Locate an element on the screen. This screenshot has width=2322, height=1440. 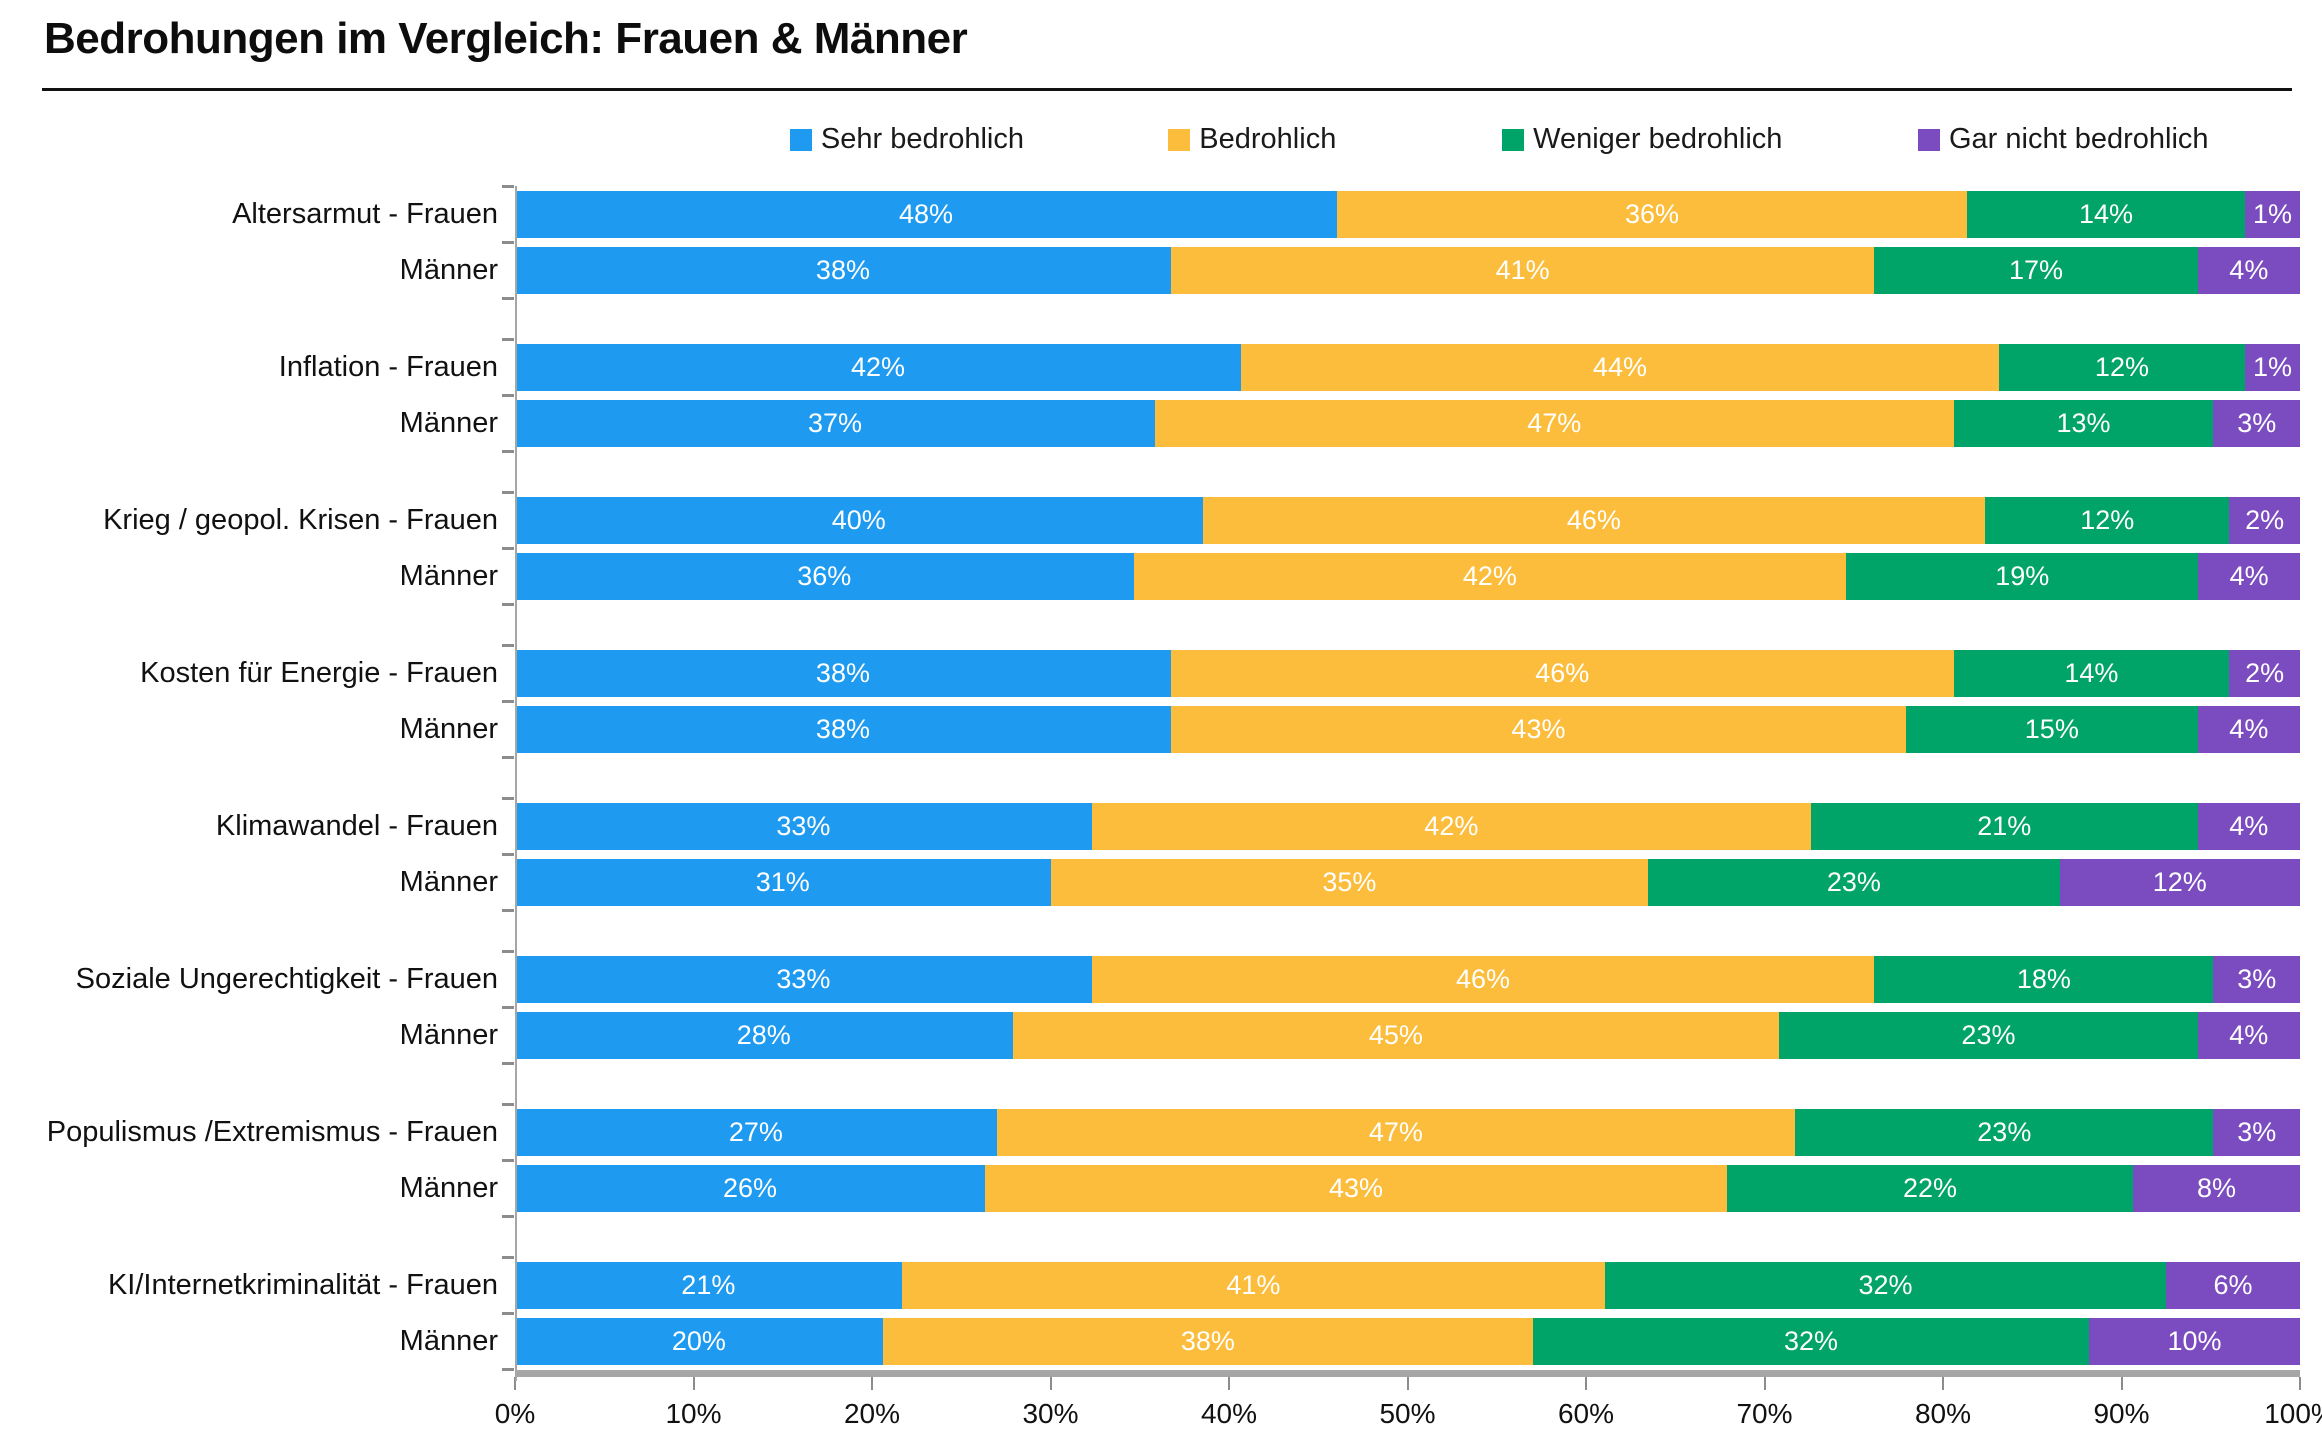
x-axis-tick-label: 80% is located at coordinates (1943, 1413).